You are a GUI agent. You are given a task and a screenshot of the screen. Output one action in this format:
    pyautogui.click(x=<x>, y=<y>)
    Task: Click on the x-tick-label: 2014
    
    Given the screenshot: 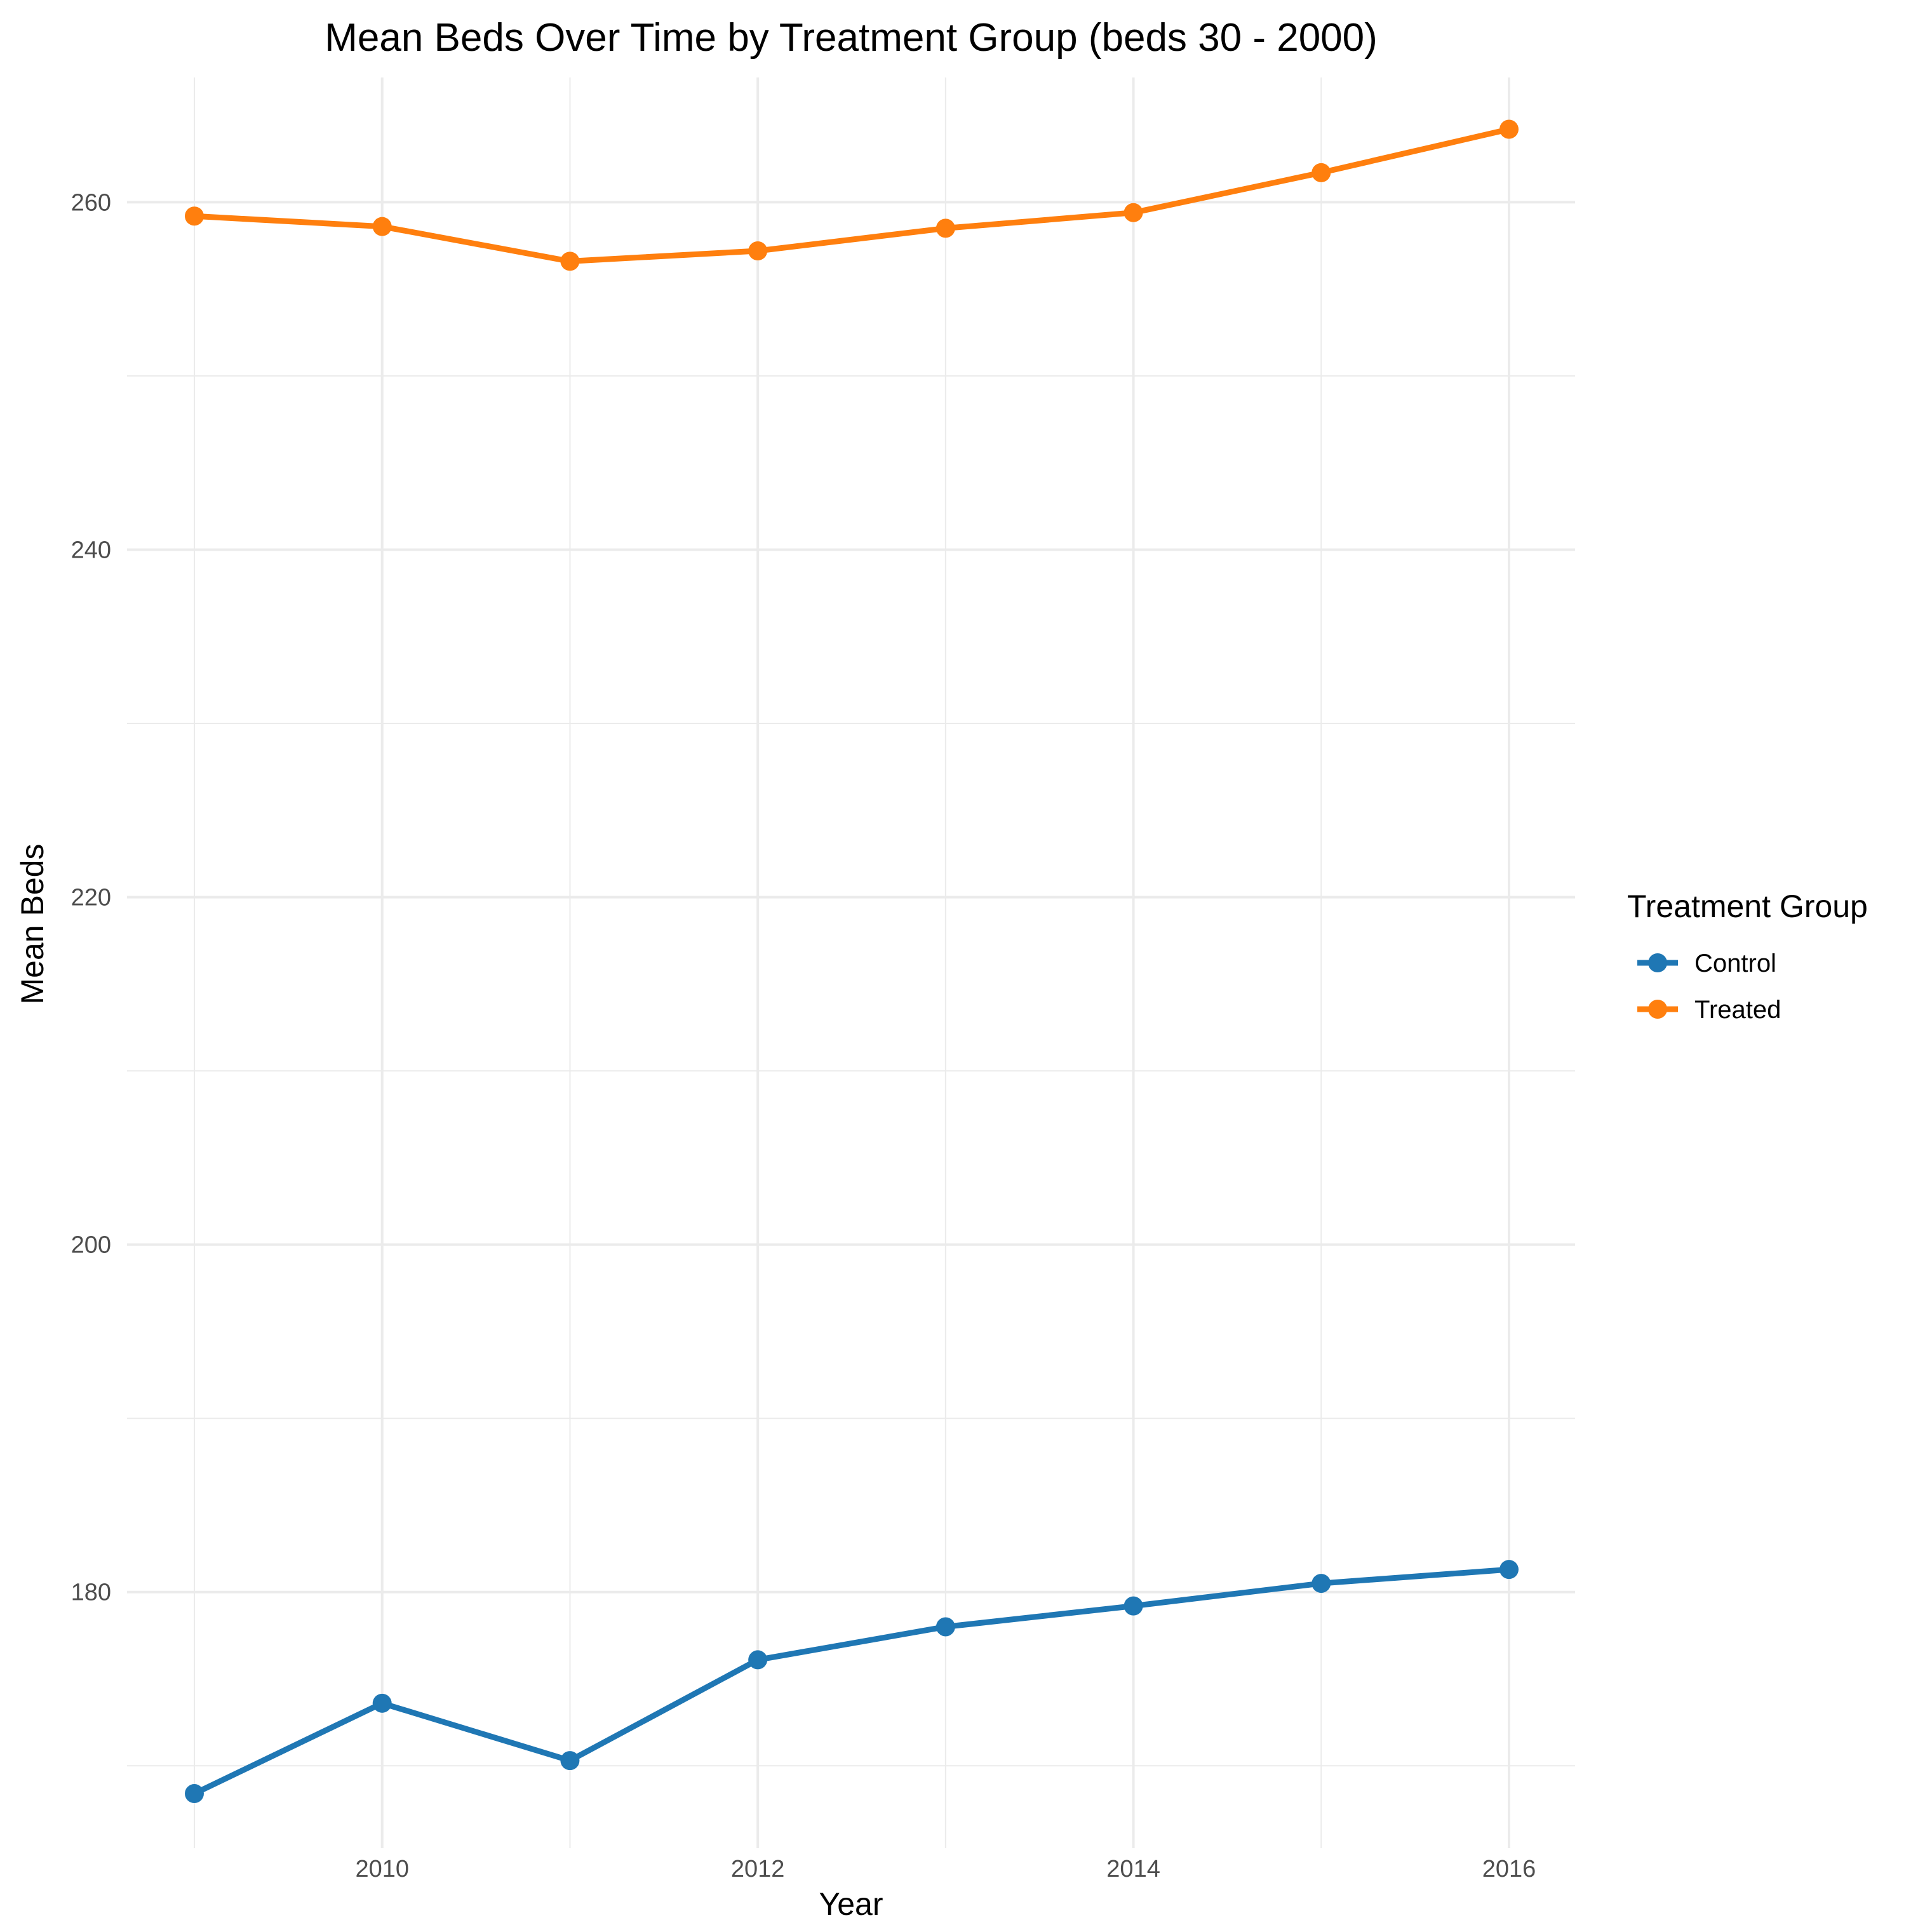 What is the action you would take?
    pyautogui.click(x=1133, y=1869)
    